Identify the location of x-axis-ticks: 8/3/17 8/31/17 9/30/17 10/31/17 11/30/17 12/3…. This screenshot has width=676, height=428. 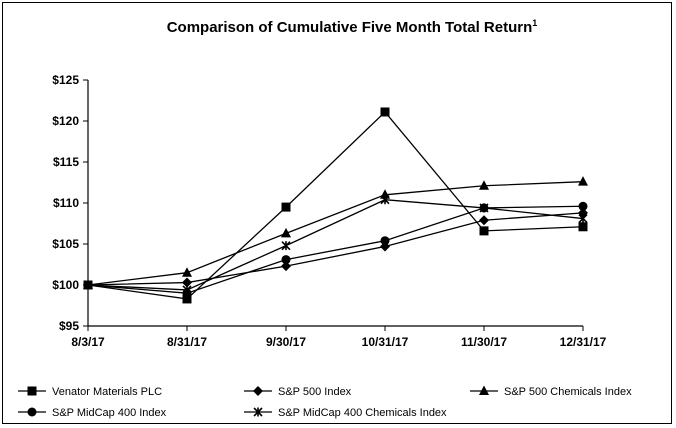
(339, 337).